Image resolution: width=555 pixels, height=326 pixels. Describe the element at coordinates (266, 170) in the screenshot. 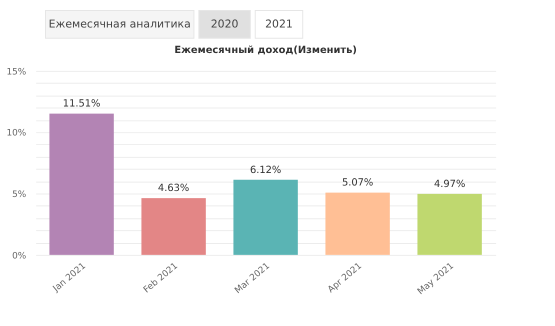

I see `data-label: 6.12%` at that location.